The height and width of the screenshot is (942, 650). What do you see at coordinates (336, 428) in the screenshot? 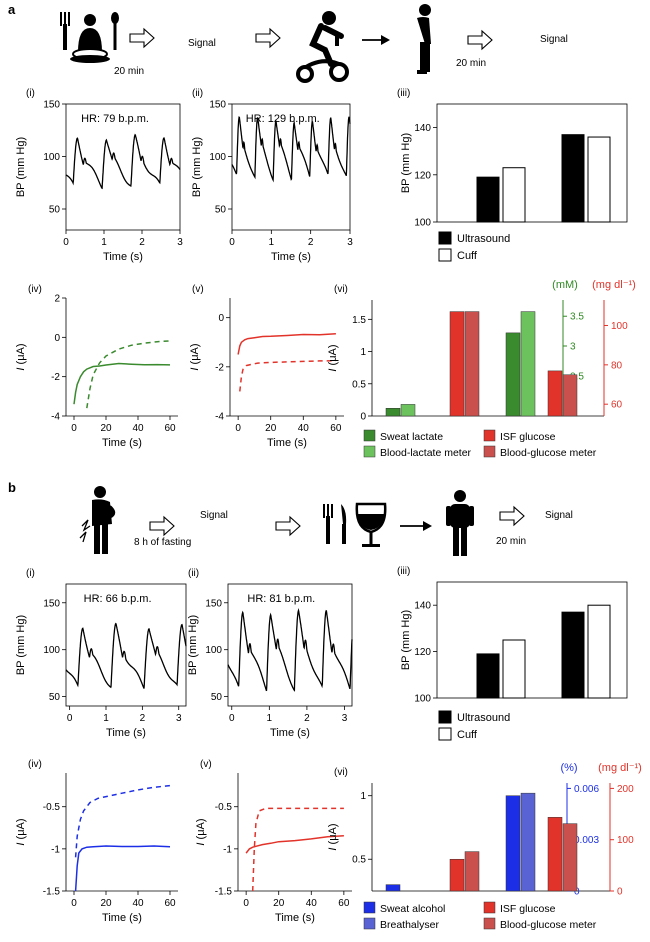
I see `x-tick-label: 60` at bounding box center [336, 428].